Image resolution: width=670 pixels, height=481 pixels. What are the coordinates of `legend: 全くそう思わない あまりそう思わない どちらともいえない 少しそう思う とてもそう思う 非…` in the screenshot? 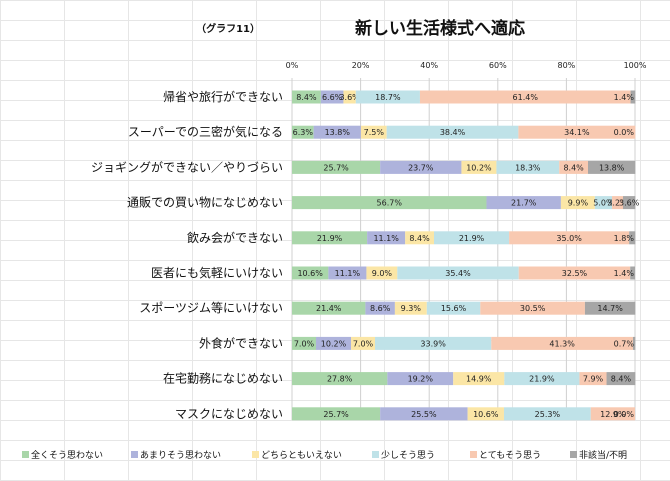 It's located at (324, 455).